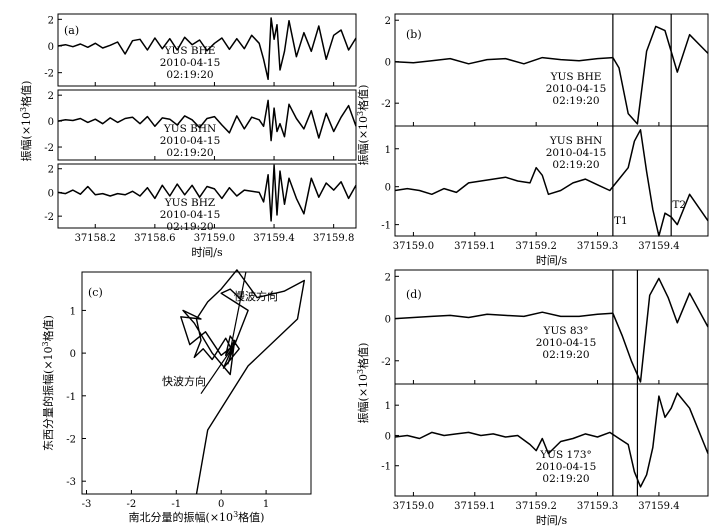 This screenshot has width=724, height=527. Describe the element at coordinates (95, 238) in the screenshot. I see `x-tick-label: 37158.2` at that location.